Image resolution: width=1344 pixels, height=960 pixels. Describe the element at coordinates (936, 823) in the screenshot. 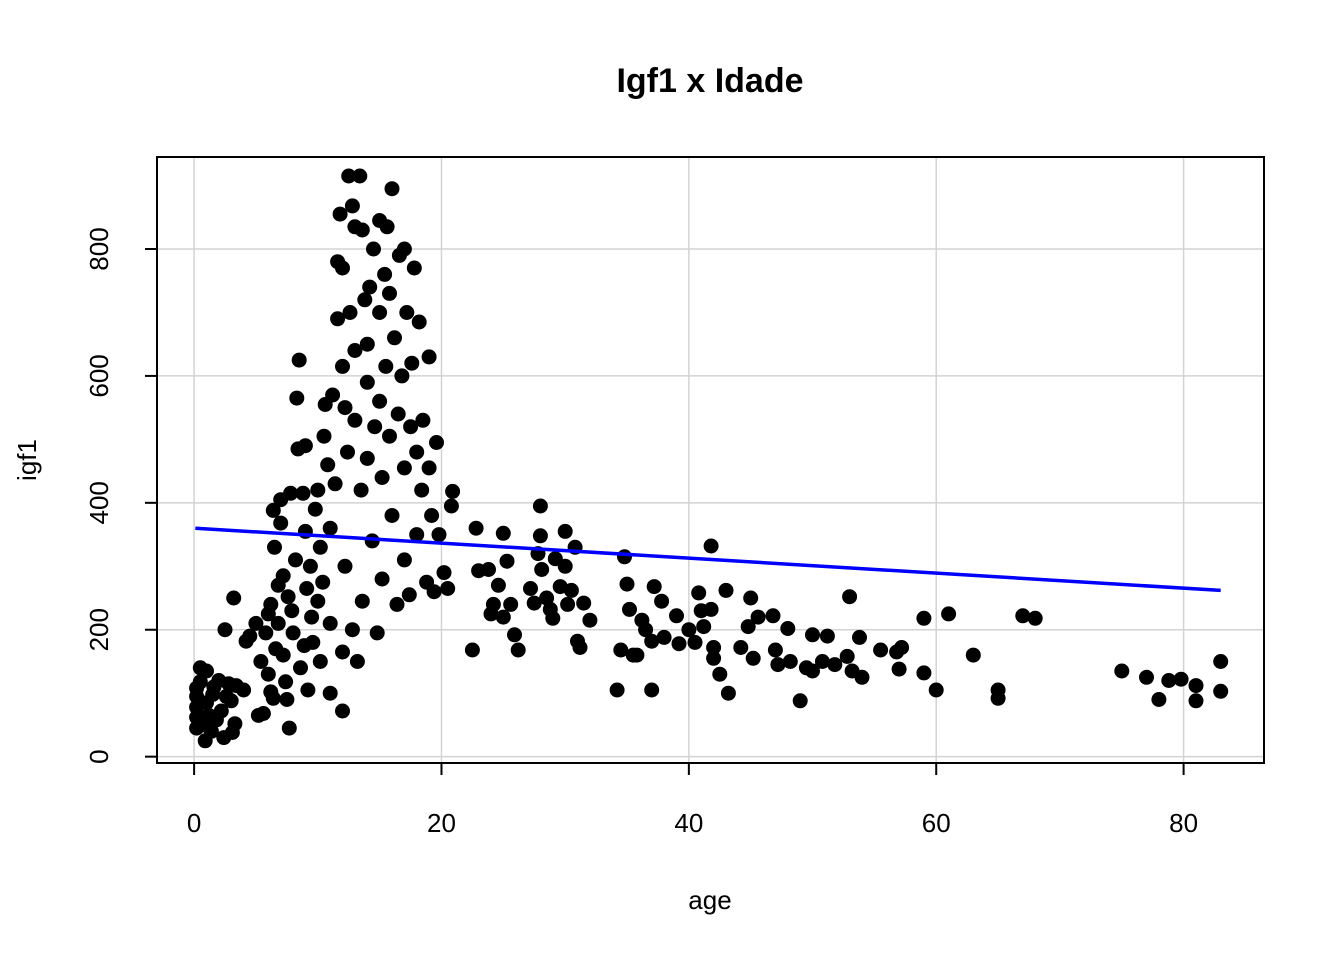

I see `x-tick-label: 60` at that location.